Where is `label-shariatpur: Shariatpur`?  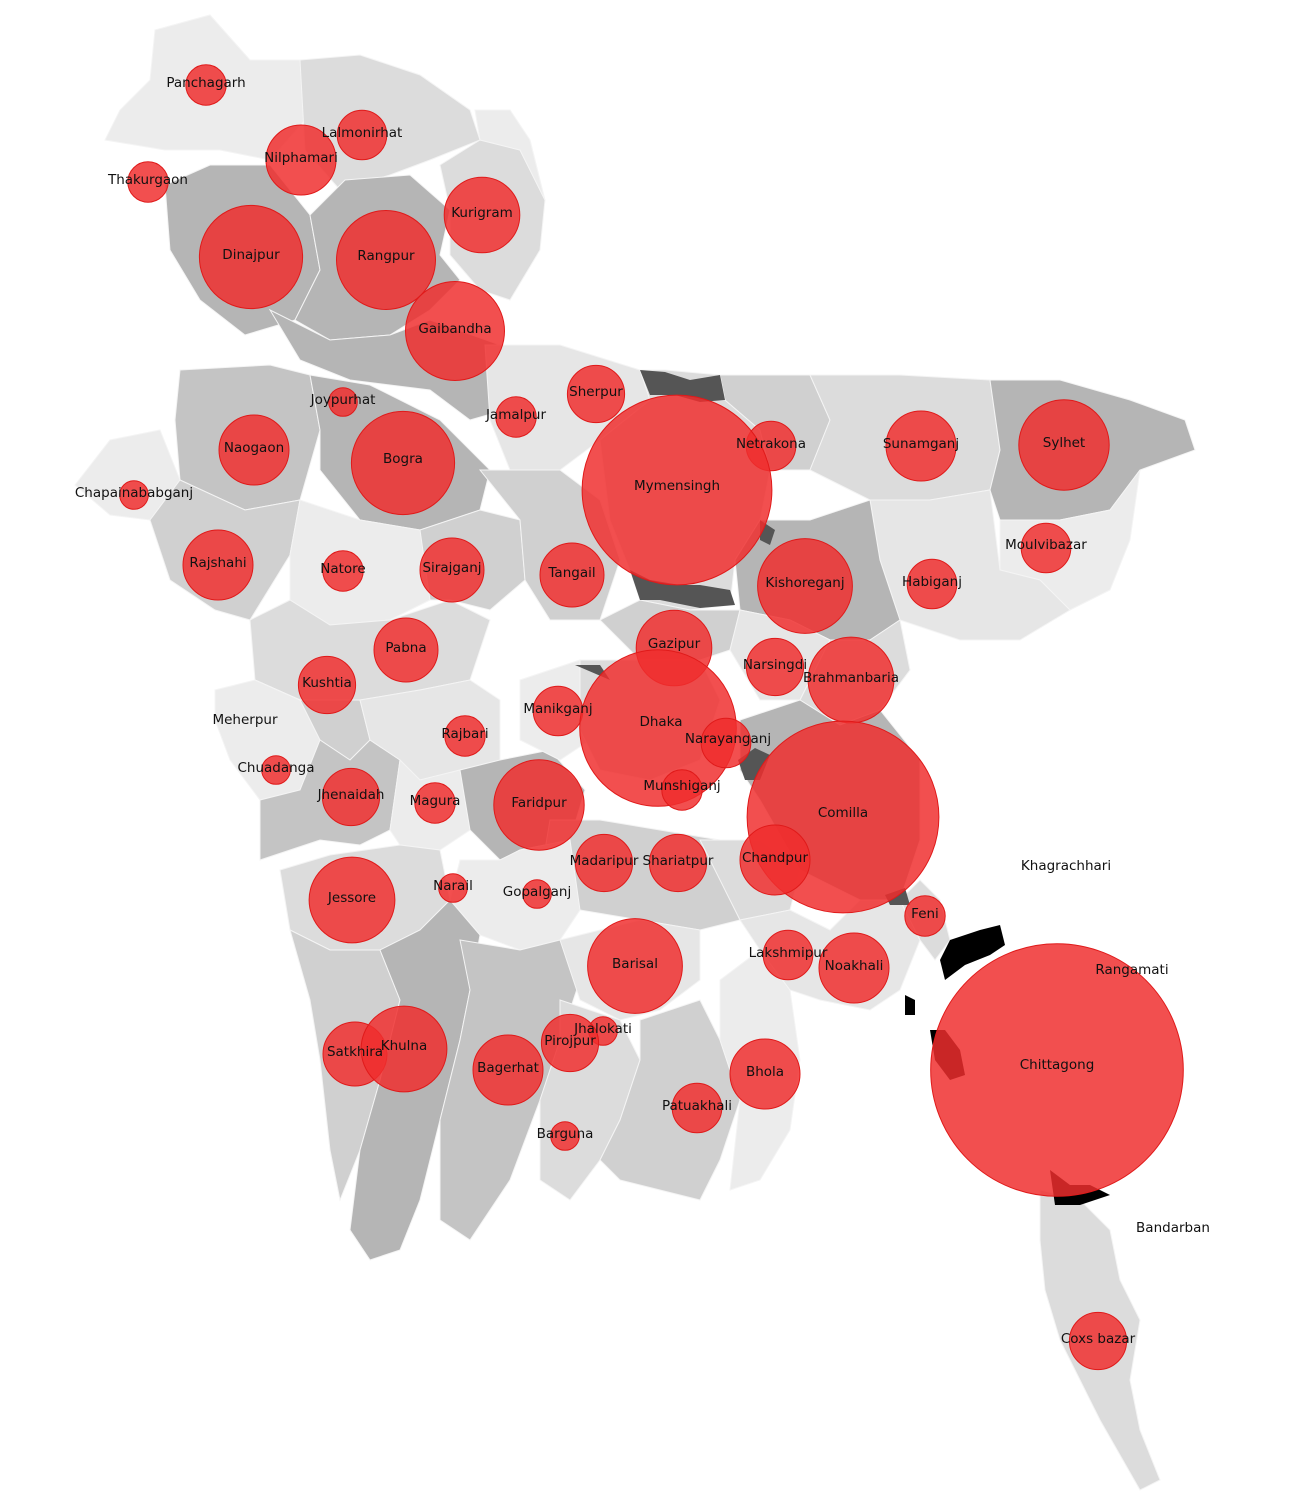
label-shariatpur: Shariatpur is located at coordinates (678, 861).